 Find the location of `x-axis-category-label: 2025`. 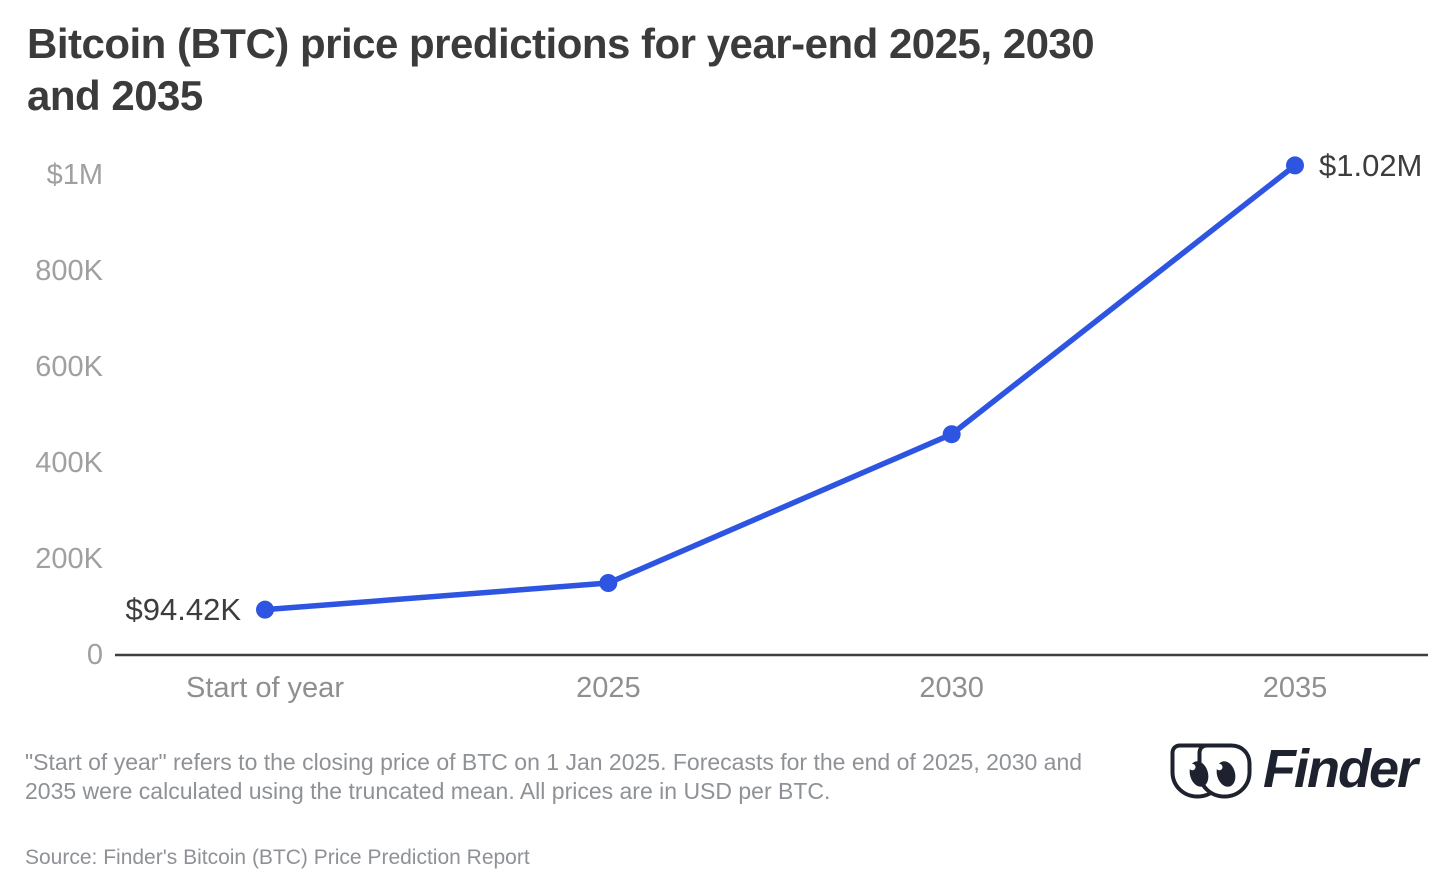

x-axis-category-label: 2025 is located at coordinates (608, 688).